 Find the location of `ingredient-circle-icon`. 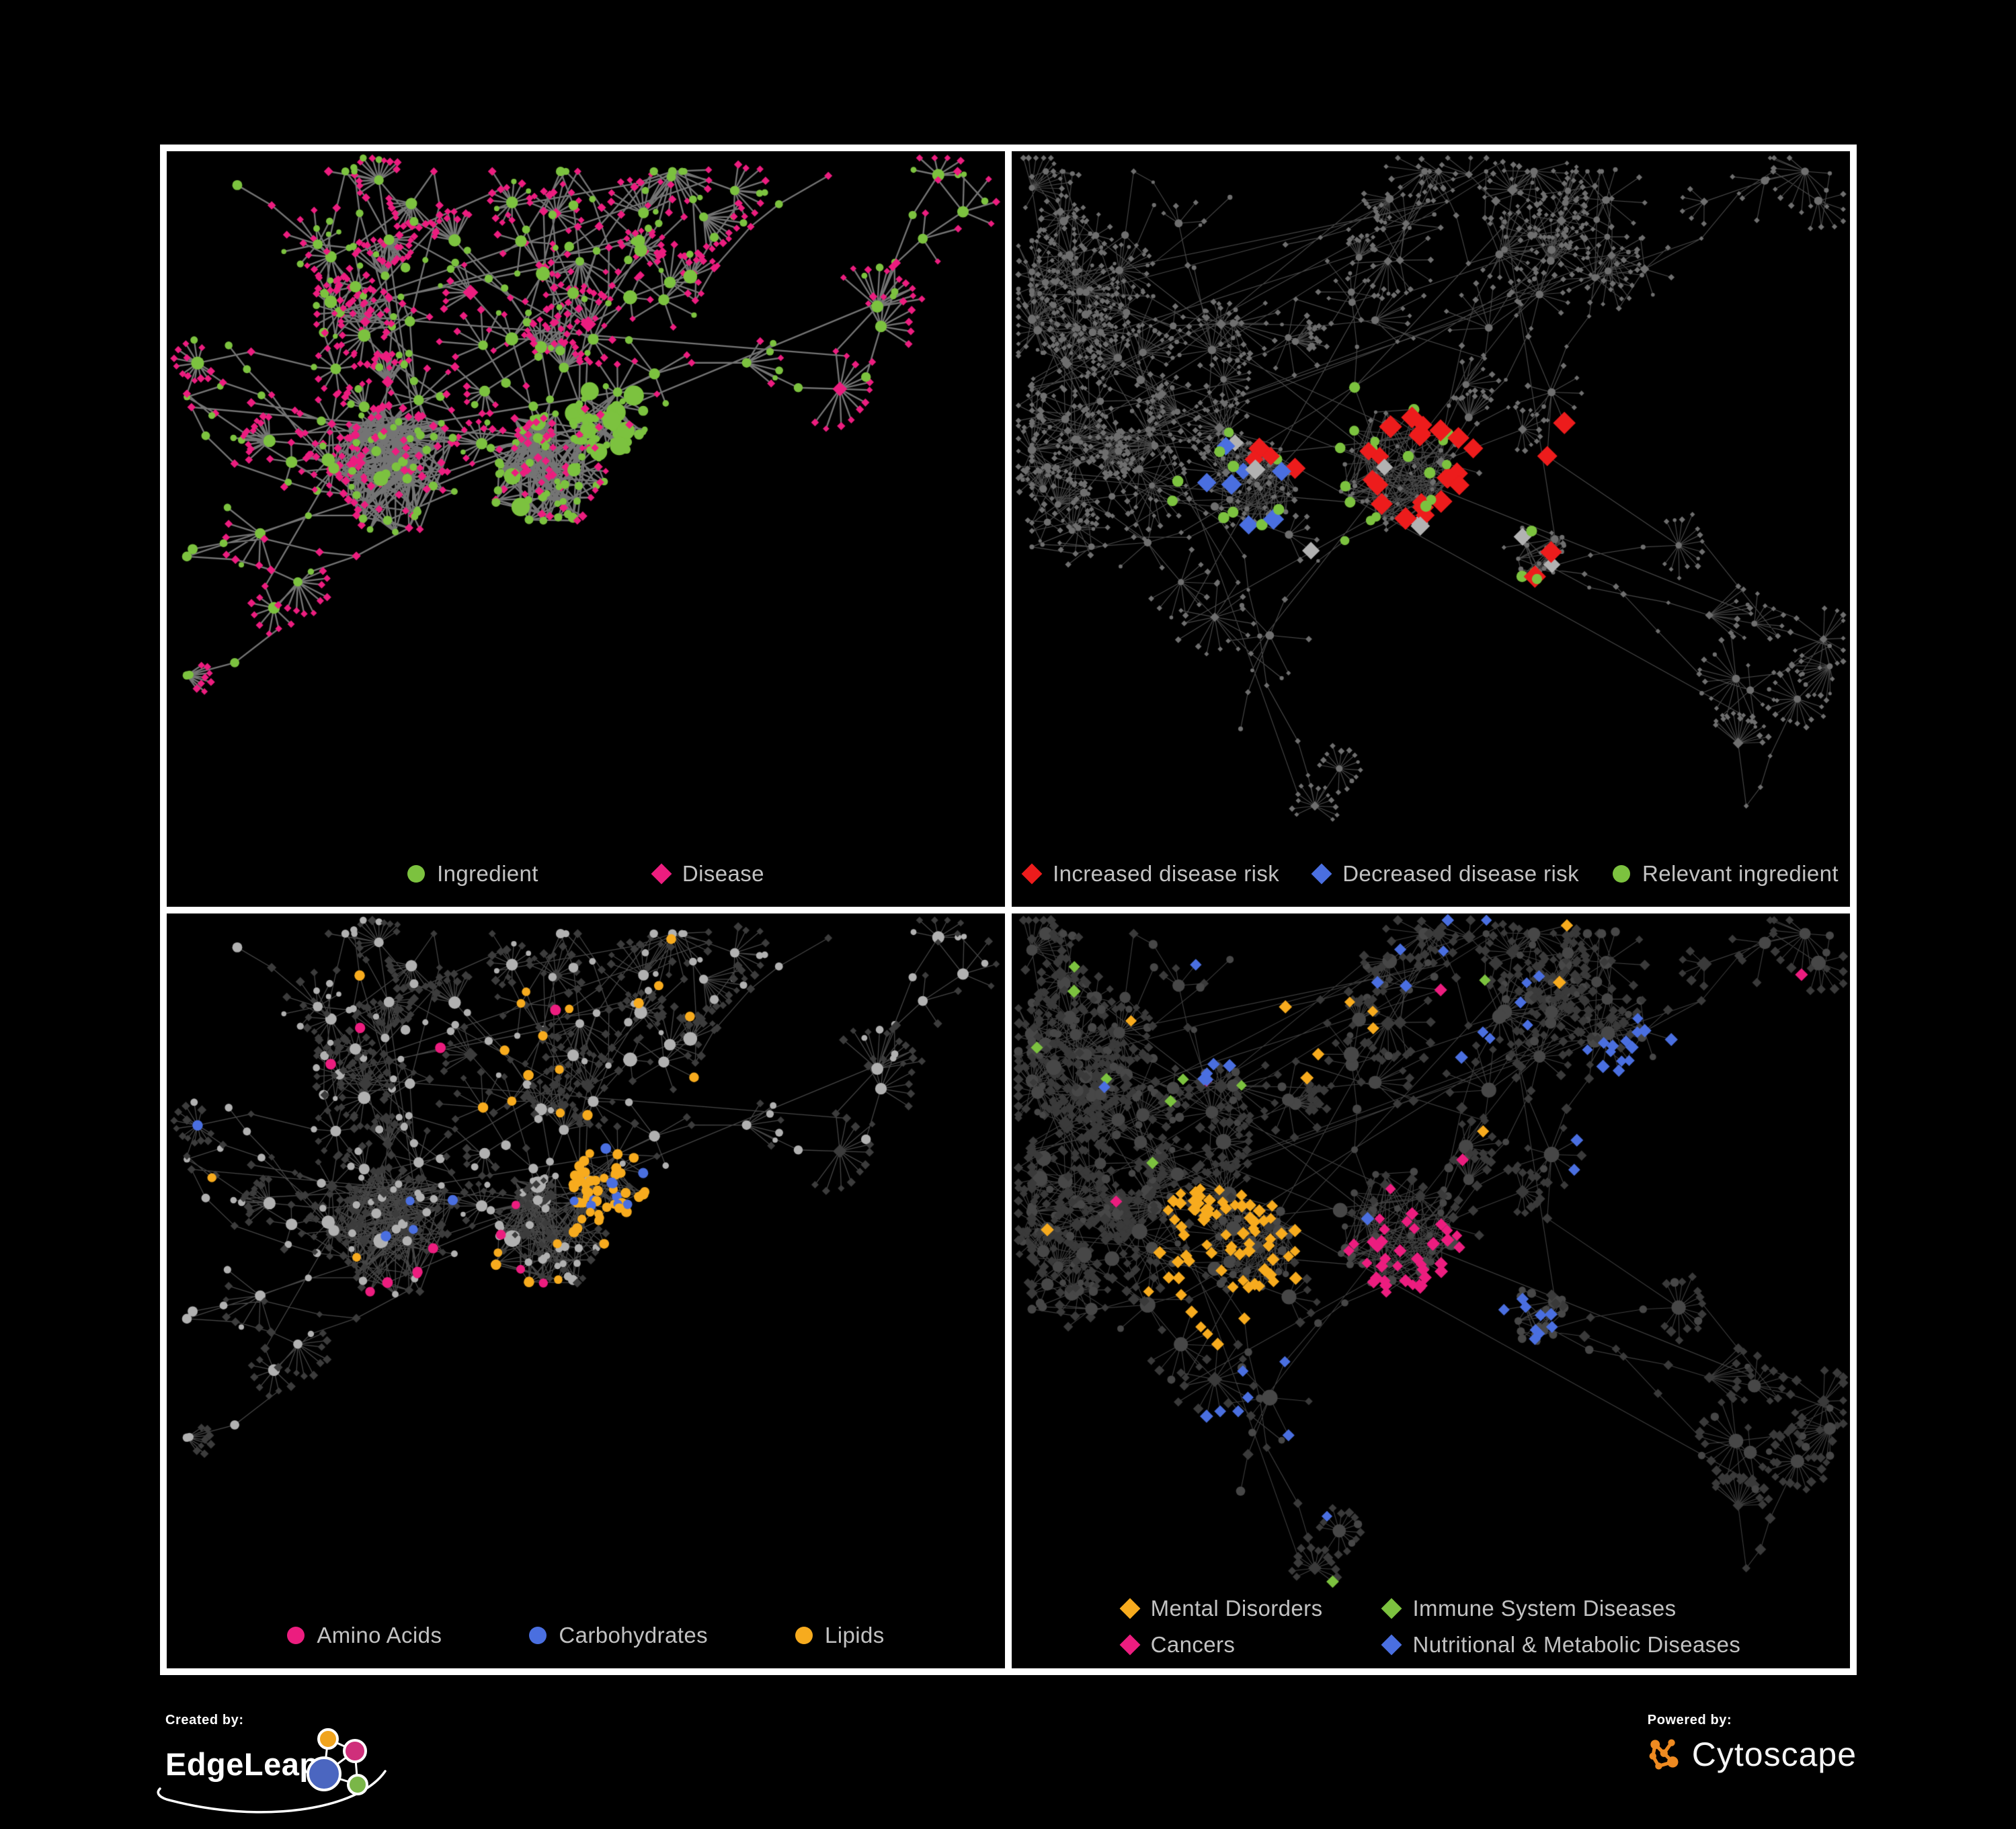

ingredient-circle-icon is located at coordinates (416, 873).